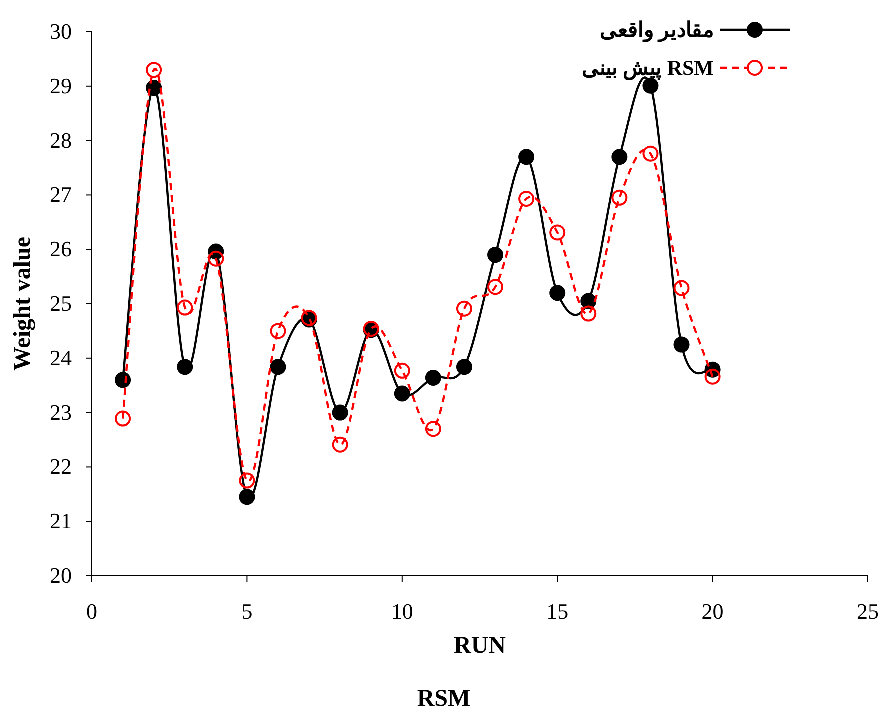 Image resolution: width=883 pixels, height=713 pixels. What do you see at coordinates (61, 303) in the screenshot?
I see `y-tick-label: 25` at bounding box center [61, 303].